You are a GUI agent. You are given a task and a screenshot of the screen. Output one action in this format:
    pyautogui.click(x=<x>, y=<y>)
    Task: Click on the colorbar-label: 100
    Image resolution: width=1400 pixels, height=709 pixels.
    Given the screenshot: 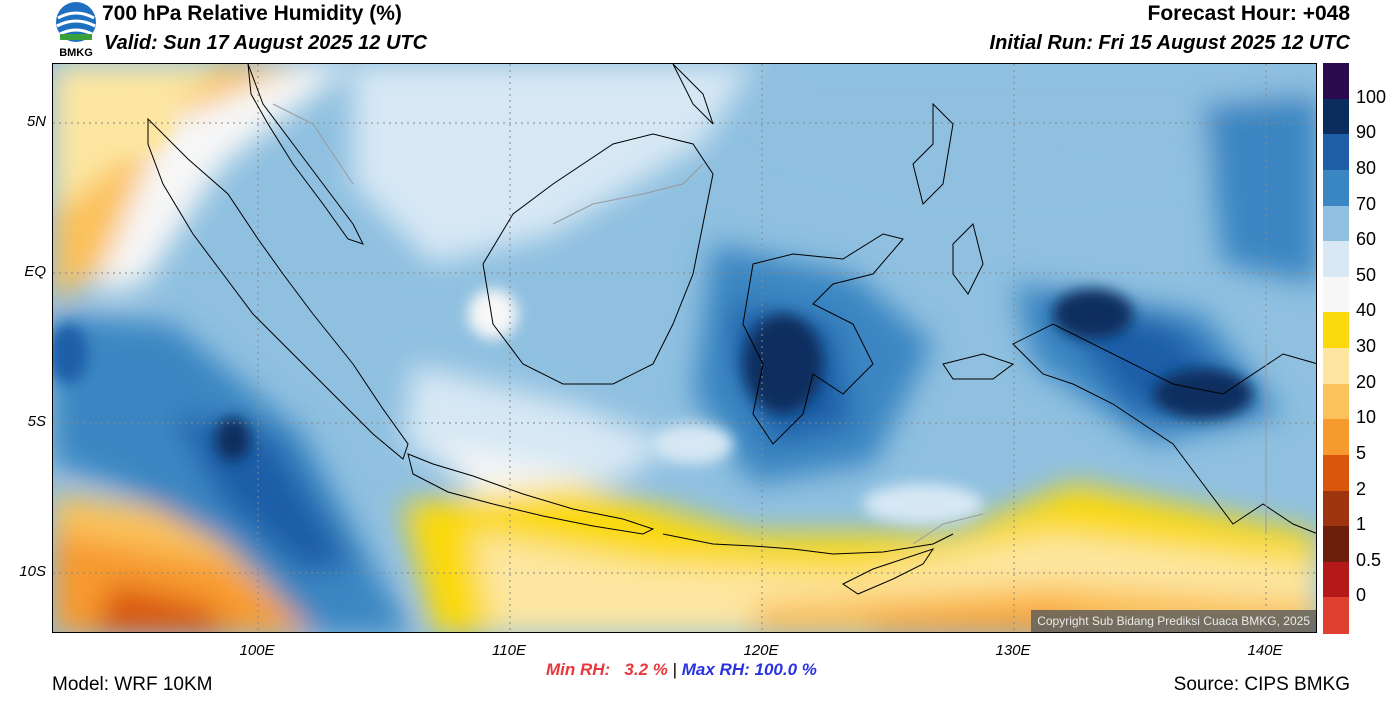 What is the action you would take?
    pyautogui.click(x=1371, y=96)
    